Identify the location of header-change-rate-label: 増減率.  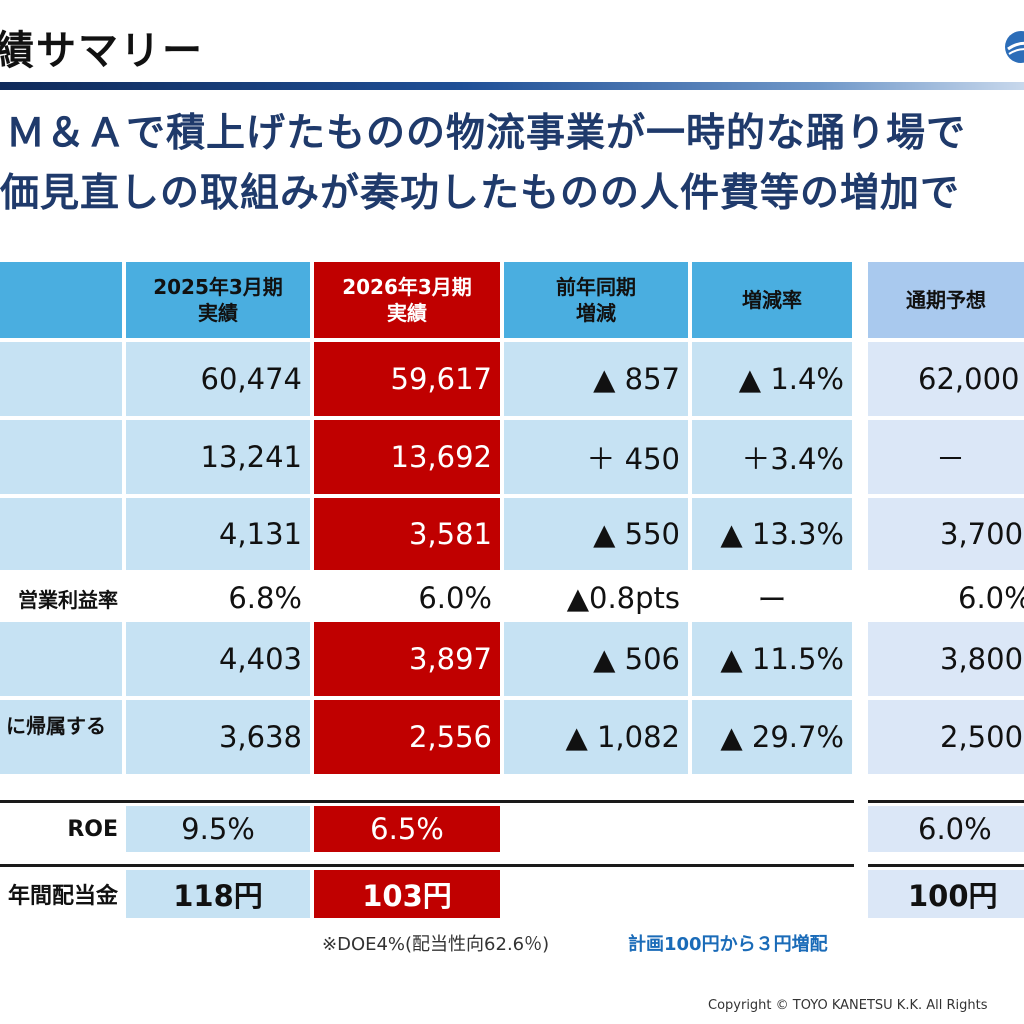
(772, 300).